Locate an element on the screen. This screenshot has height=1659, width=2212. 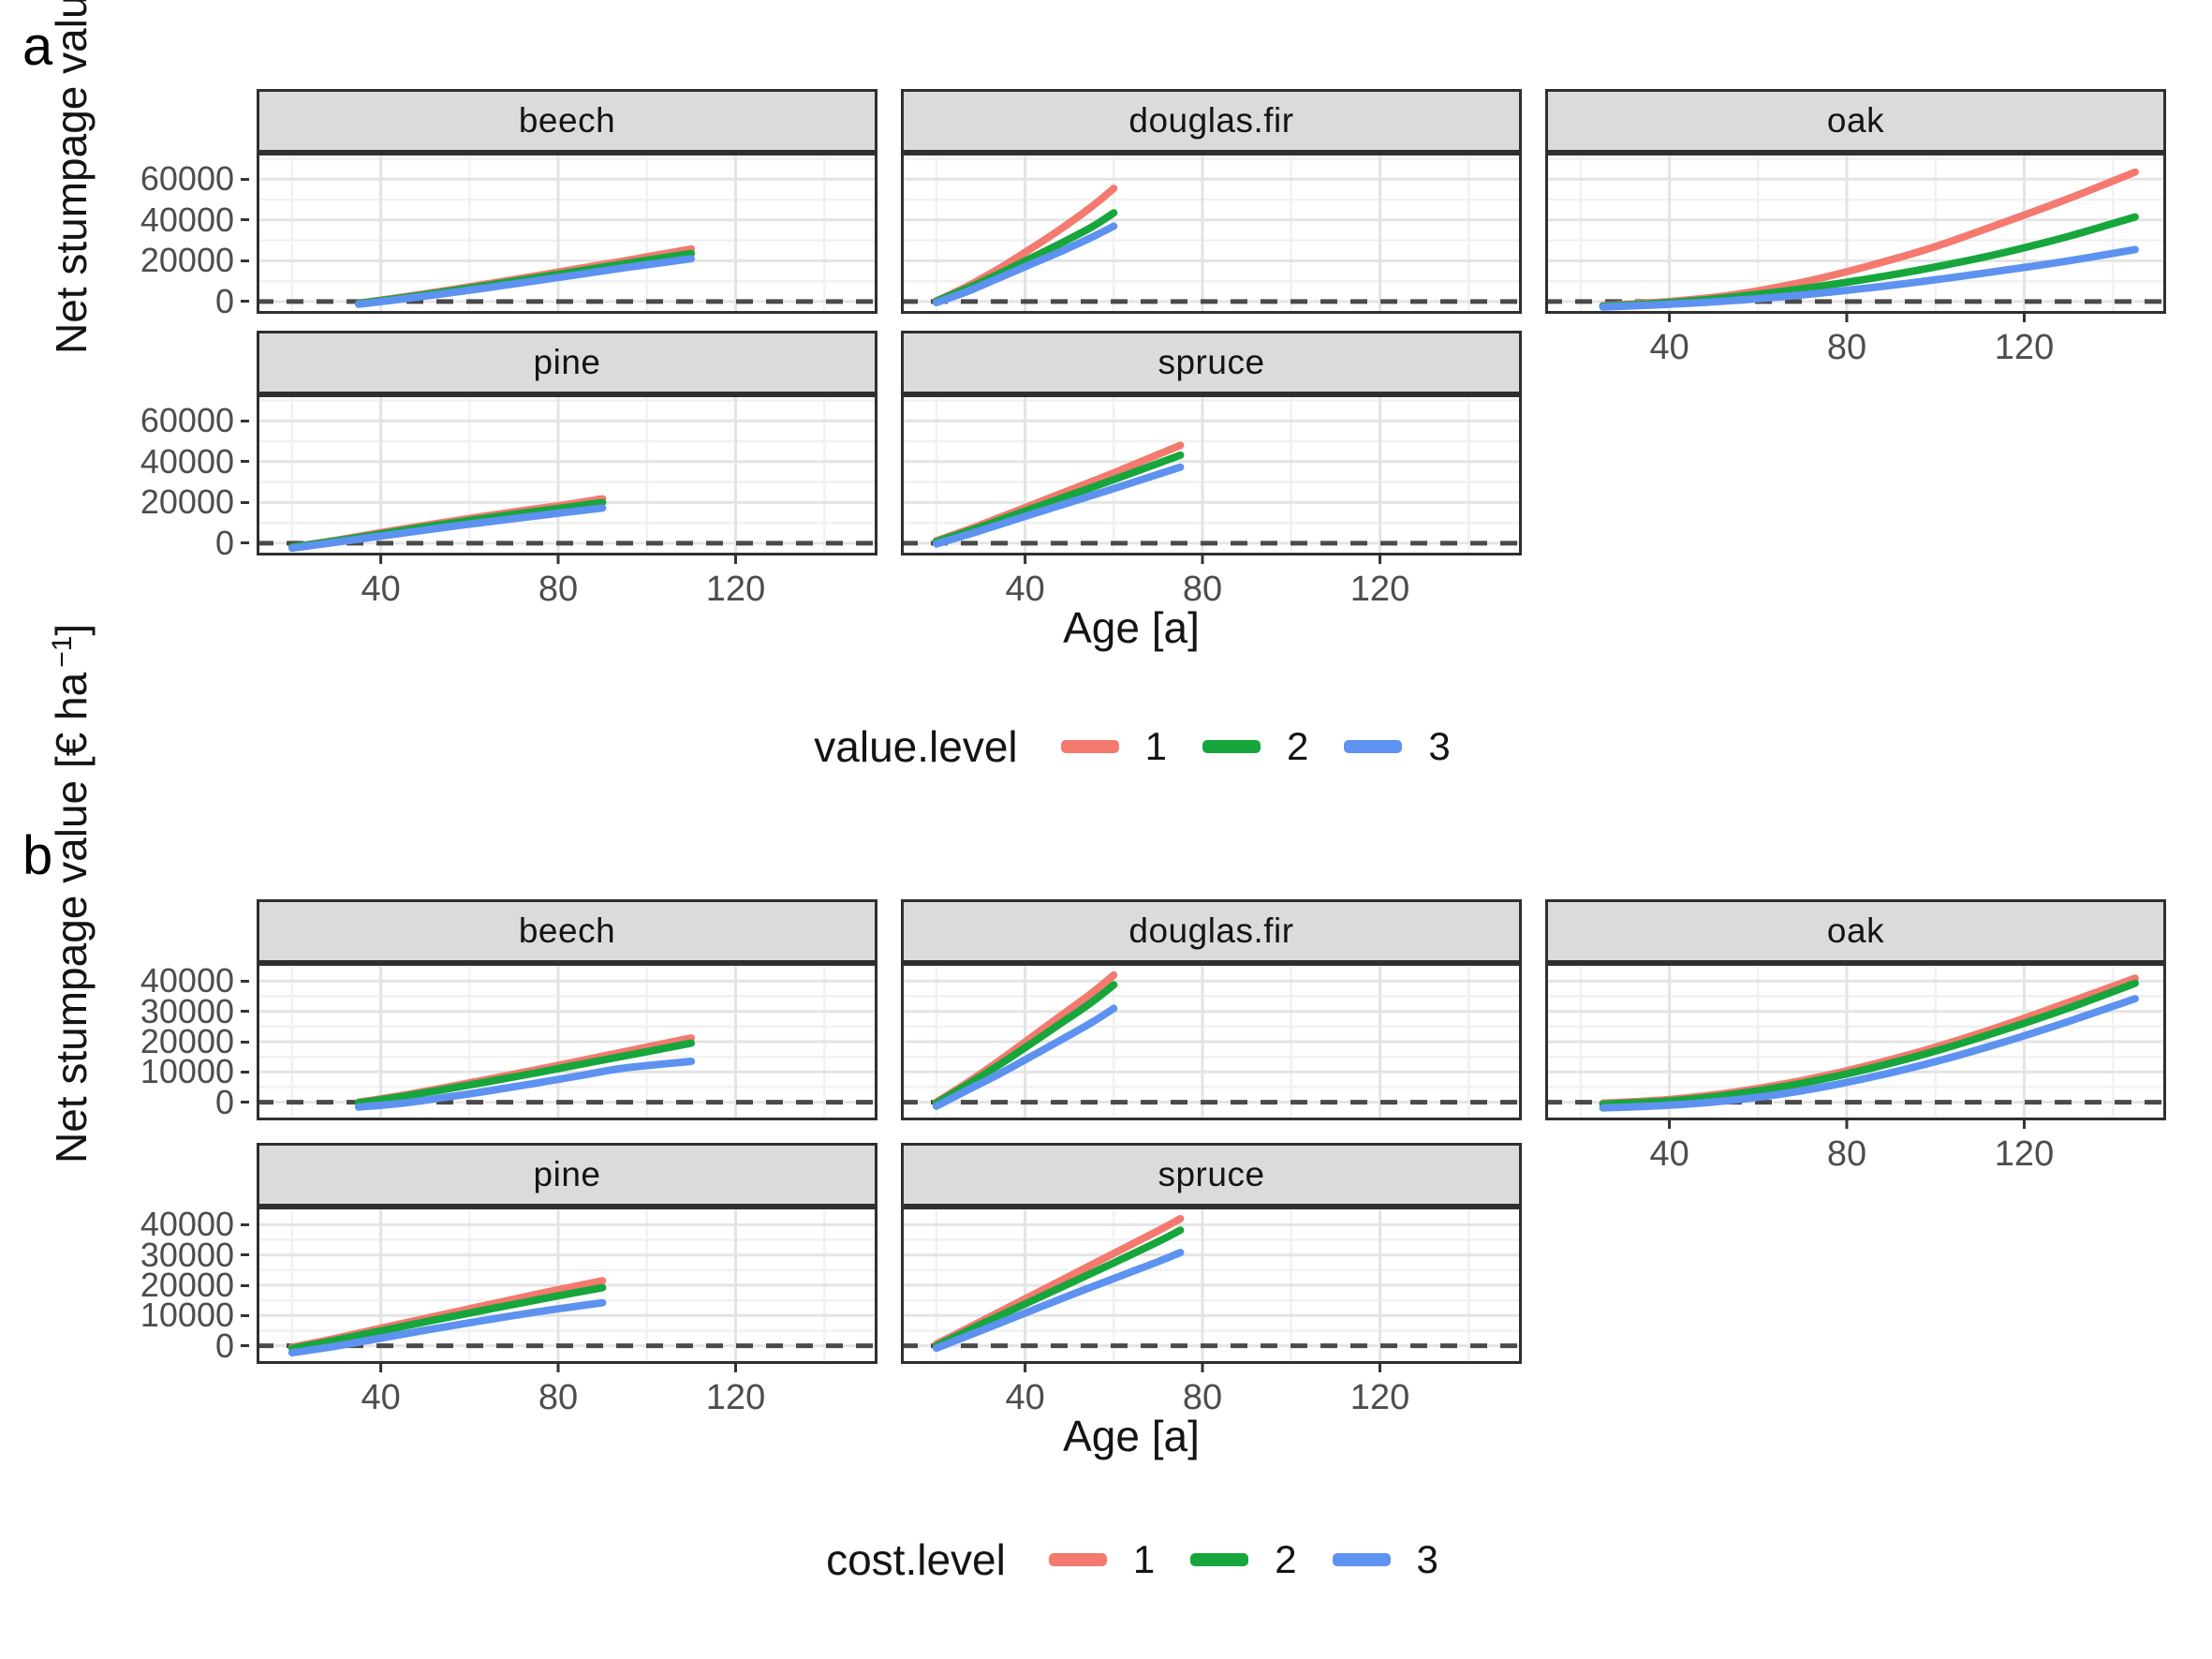
panel-a-letter: a is located at coordinates (38, 47).